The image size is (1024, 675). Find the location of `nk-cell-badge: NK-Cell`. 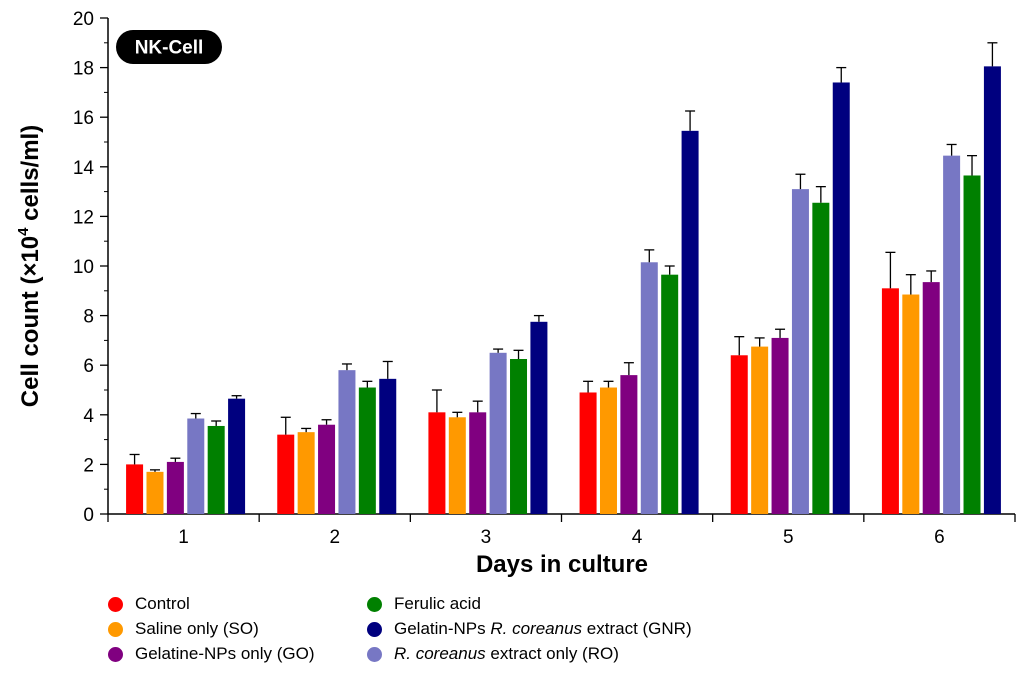

nk-cell-badge: NK-Cell is located at coordinates (169, 47).